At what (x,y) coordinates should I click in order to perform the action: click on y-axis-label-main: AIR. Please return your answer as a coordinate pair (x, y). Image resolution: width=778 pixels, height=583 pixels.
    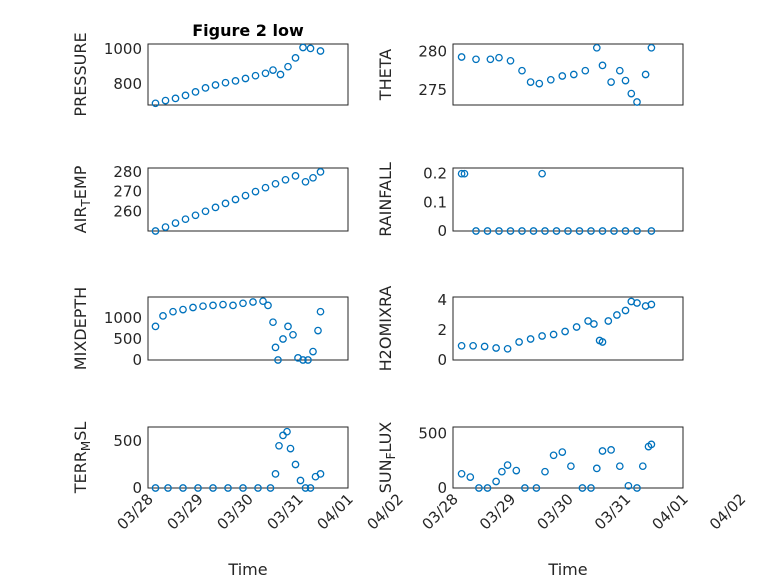
    Looking at the image, I should click on (80, 220).